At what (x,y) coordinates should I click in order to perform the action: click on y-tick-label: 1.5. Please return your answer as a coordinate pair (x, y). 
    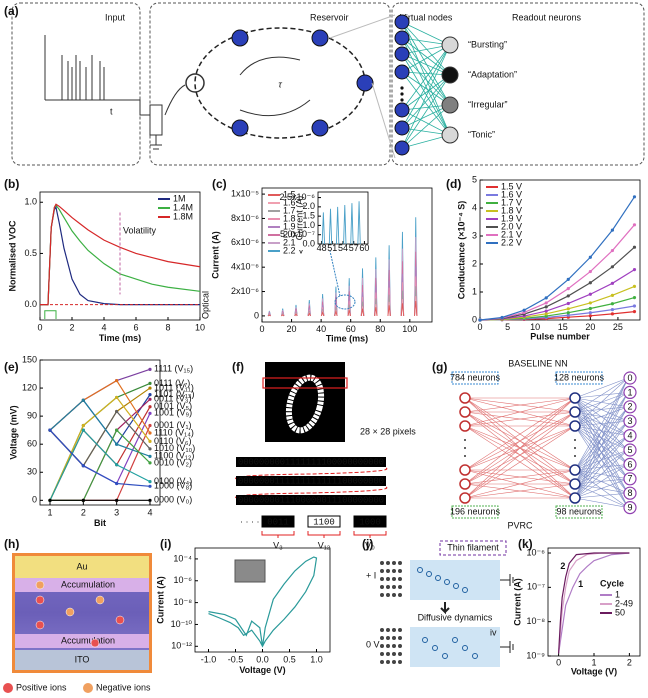
    Looking at the image, I should click on (308, 216).